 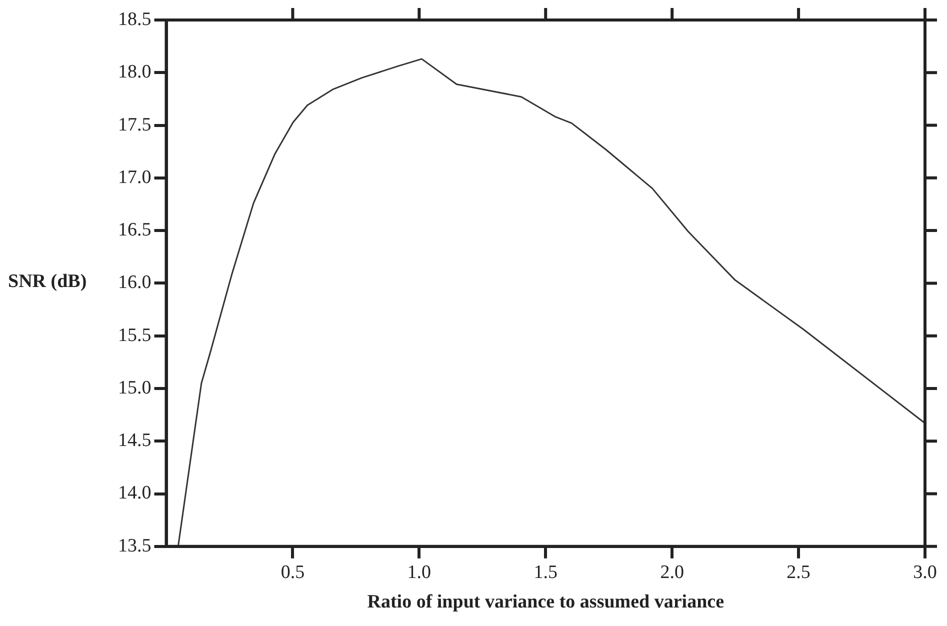 What do you see at coordinates (135, 335) in the screenshot?
I see `y-tick-label: 15.5` at bounding box center [135, 335].